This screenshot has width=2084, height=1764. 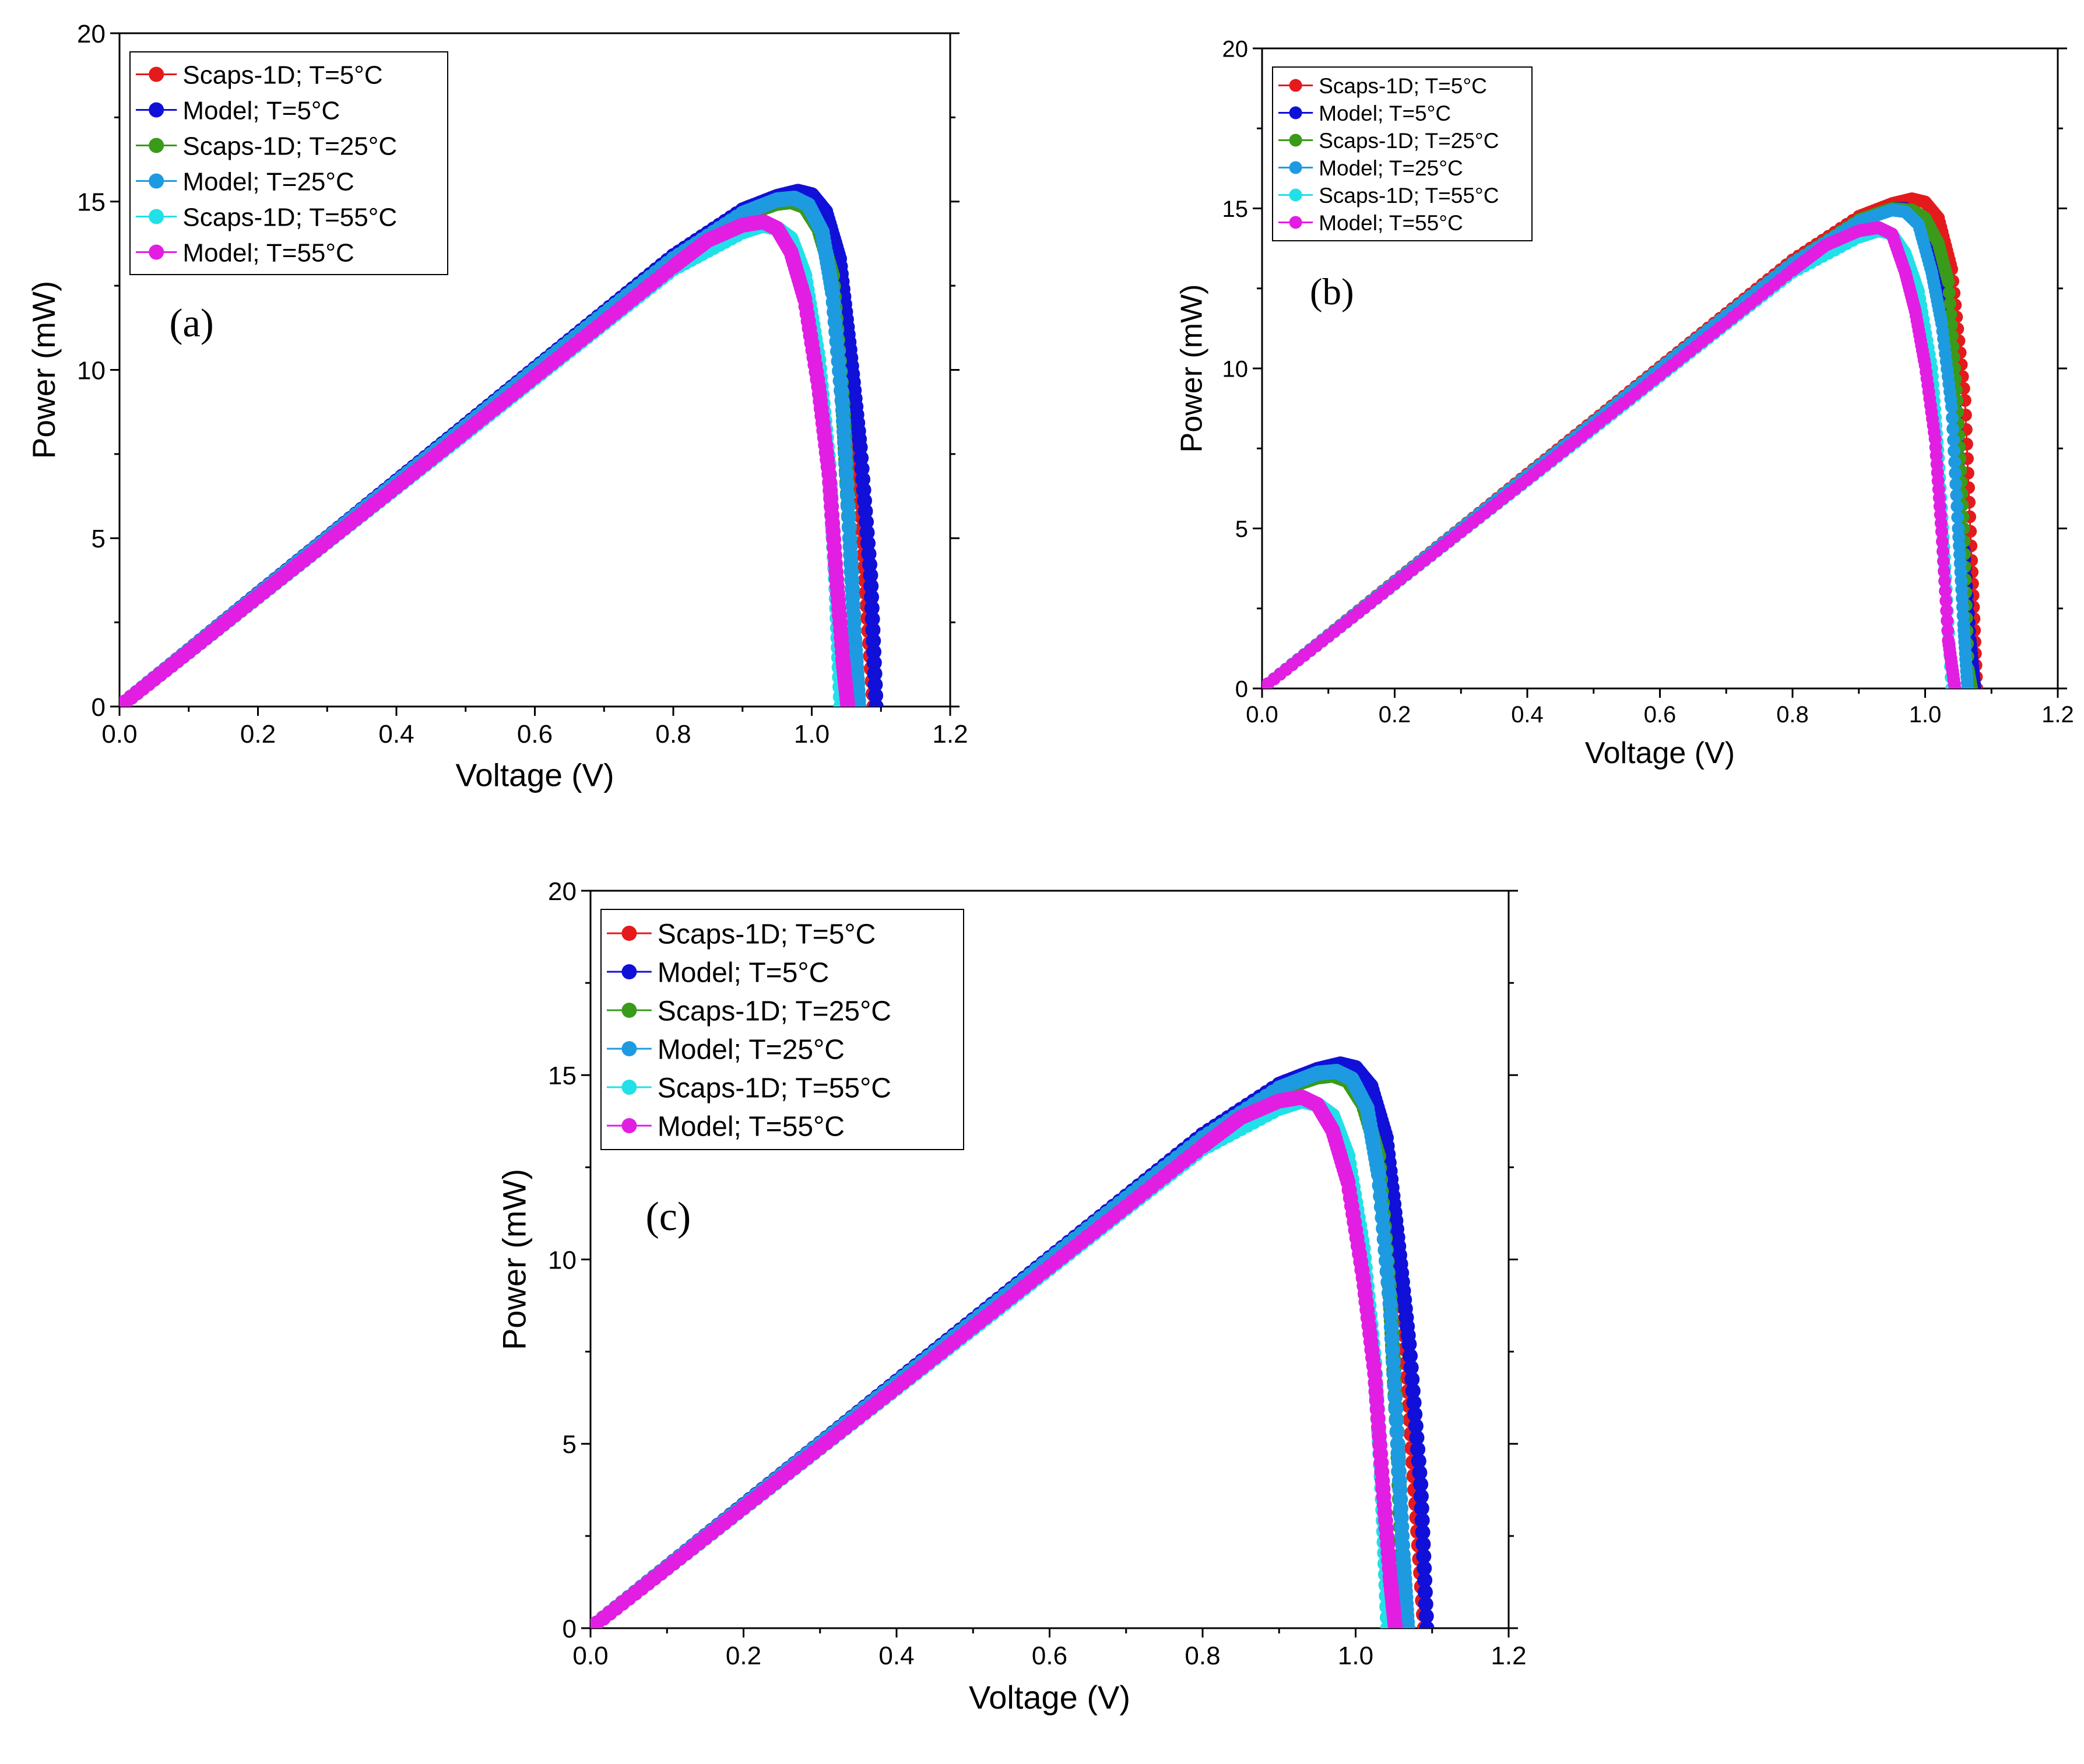 I want to click on panel-label: (b), so click(x=1332, y=292).